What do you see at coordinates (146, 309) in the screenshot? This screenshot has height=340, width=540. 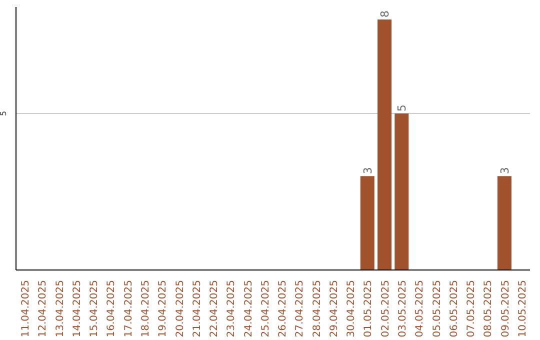 I see `x-tick-label: 18.04.2025` at bounding box center [146, 309].